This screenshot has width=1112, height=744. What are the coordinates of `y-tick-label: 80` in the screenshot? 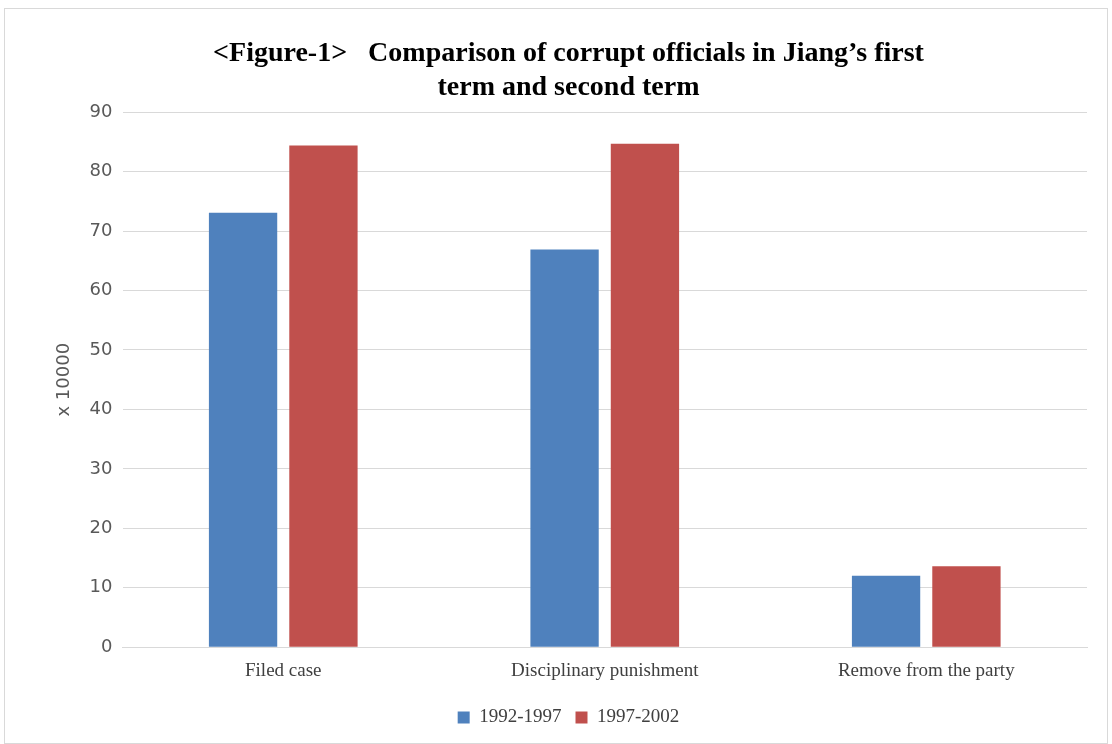 It's located at (101, 170).